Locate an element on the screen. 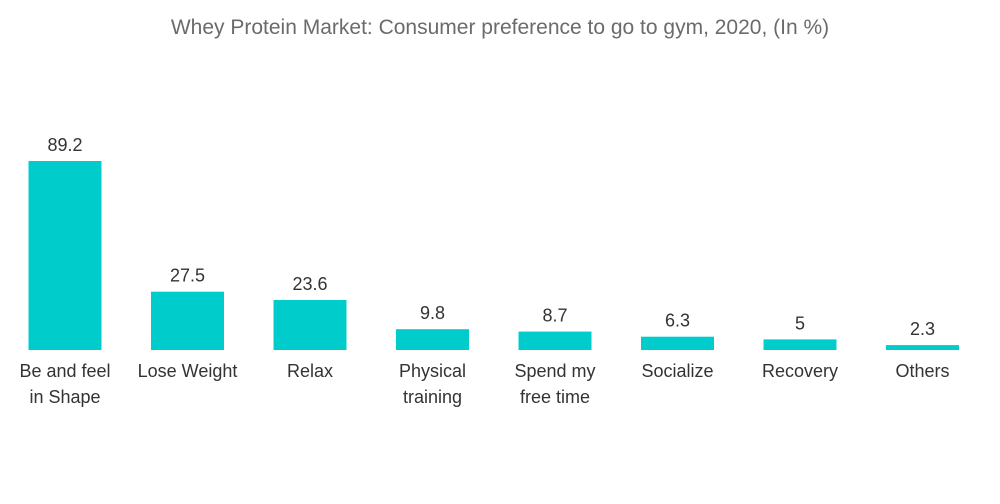 This screenshot has width=1000, height=504. category-label-3: Relax is located at coordinates (310, 371).